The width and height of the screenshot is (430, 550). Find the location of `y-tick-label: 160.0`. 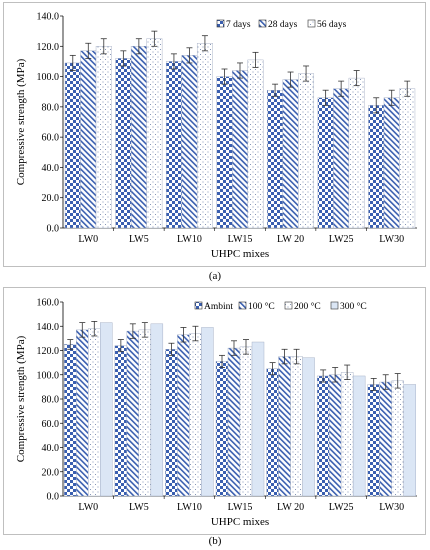

y-tick-label: 160.0 is located at coordinates (48, 303).